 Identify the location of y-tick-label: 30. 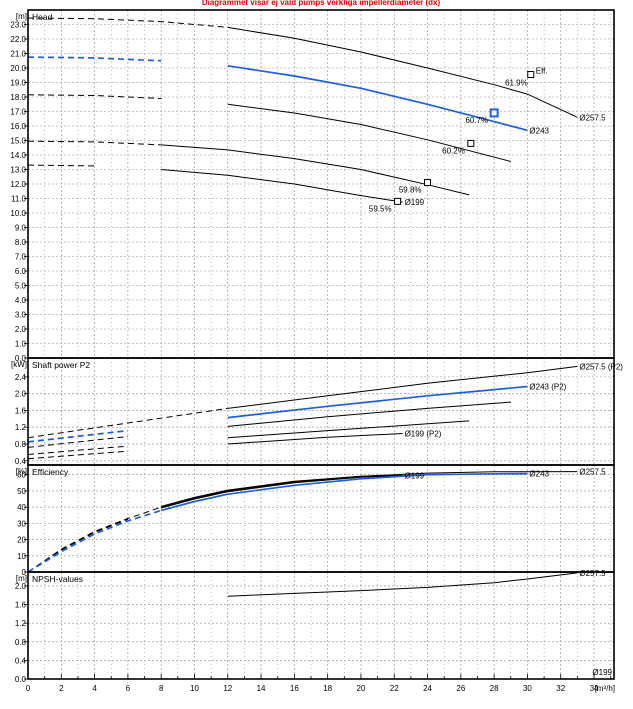
(21, 523).